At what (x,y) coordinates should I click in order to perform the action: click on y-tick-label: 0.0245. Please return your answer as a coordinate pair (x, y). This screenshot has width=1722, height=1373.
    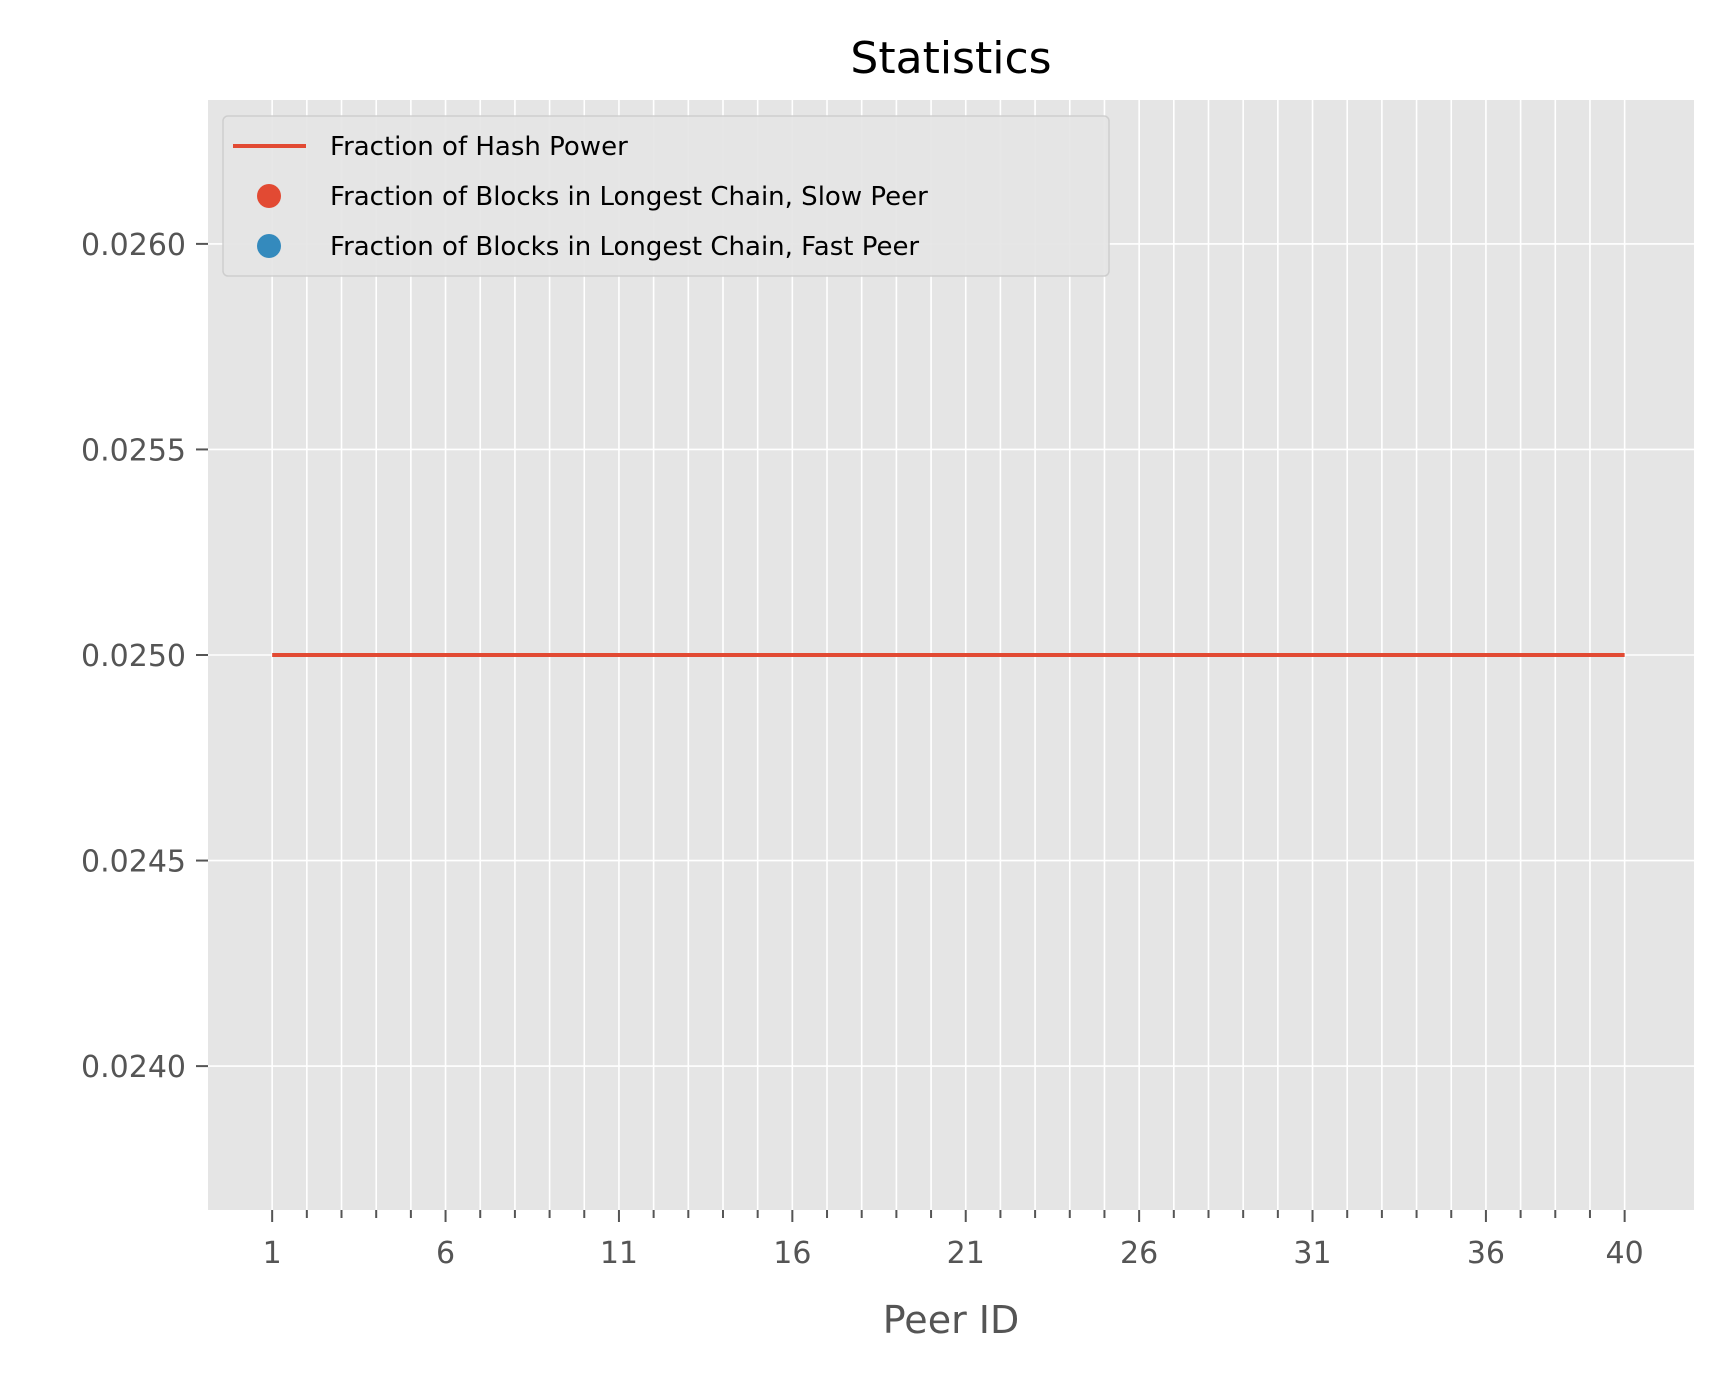
    Looking at the image, I should click on (133, 862).